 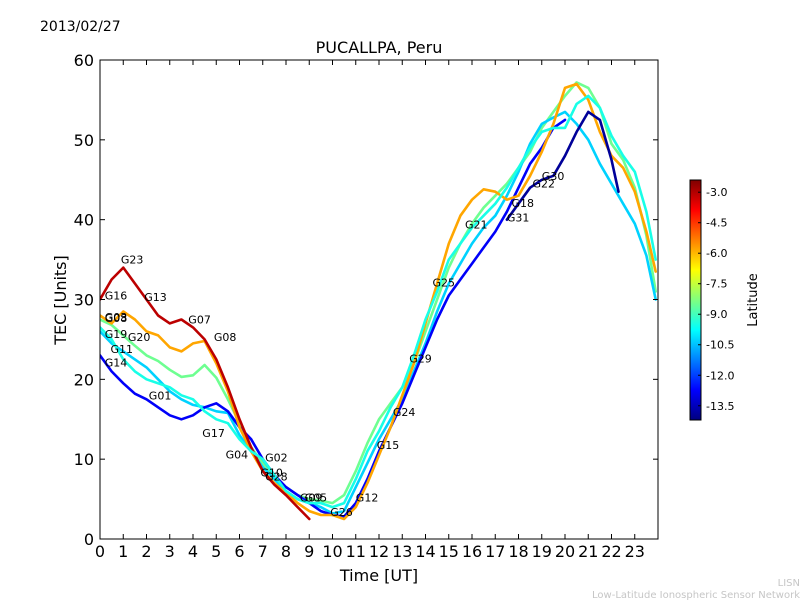 I want to click on x-tick-label: 22, so click(x=611, y=551).